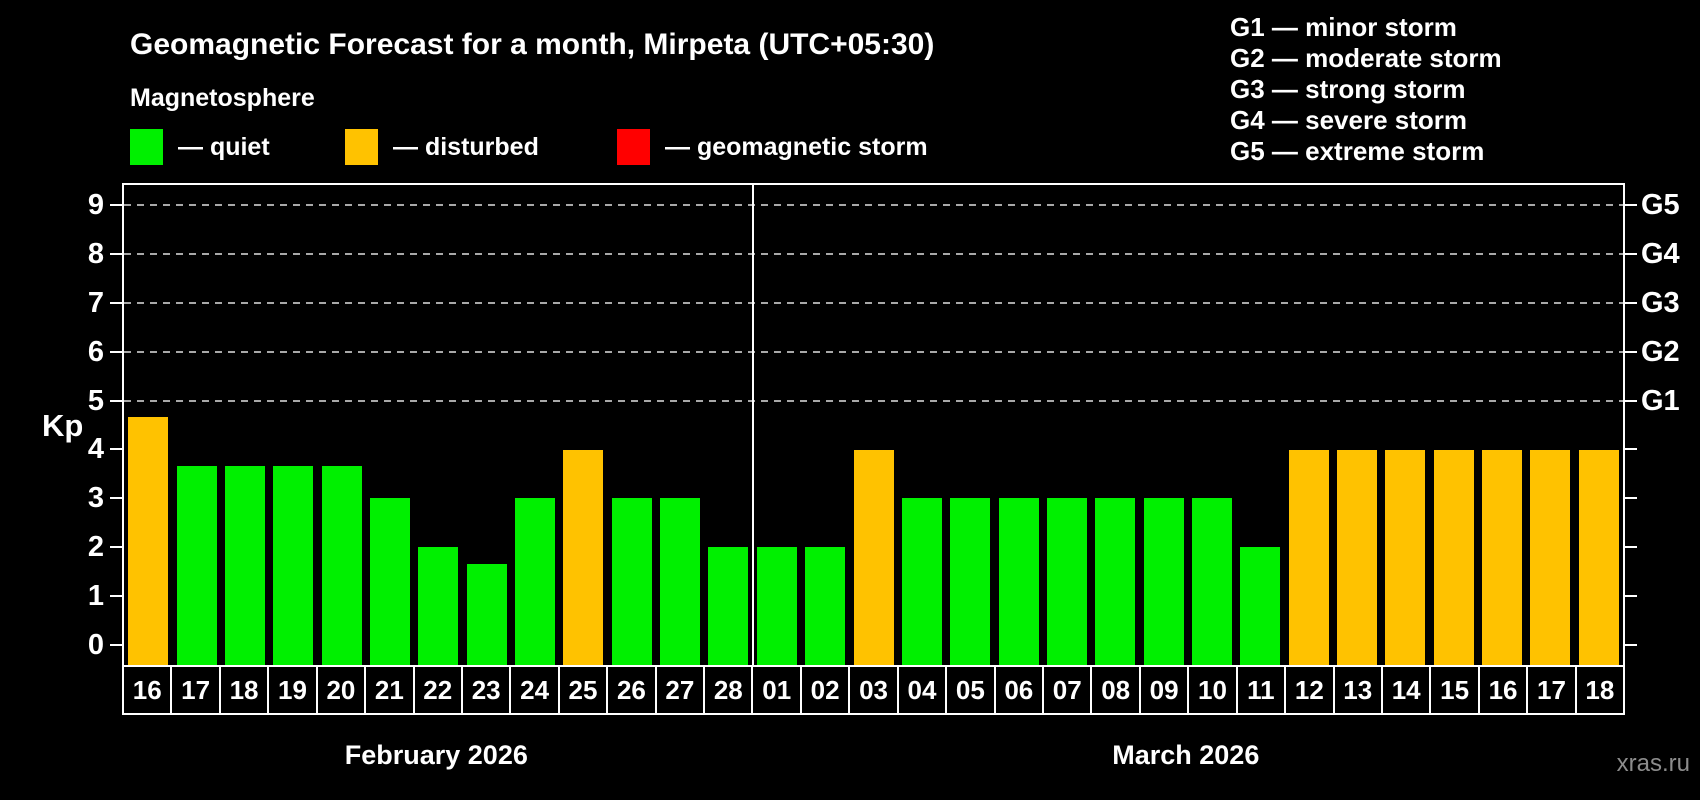 Image resolution: width=1700 pixels, height=800 pixels. Describe the element at coordinates (389, 690) in the screenshot. I see `day-label-cell: 21` at that location.